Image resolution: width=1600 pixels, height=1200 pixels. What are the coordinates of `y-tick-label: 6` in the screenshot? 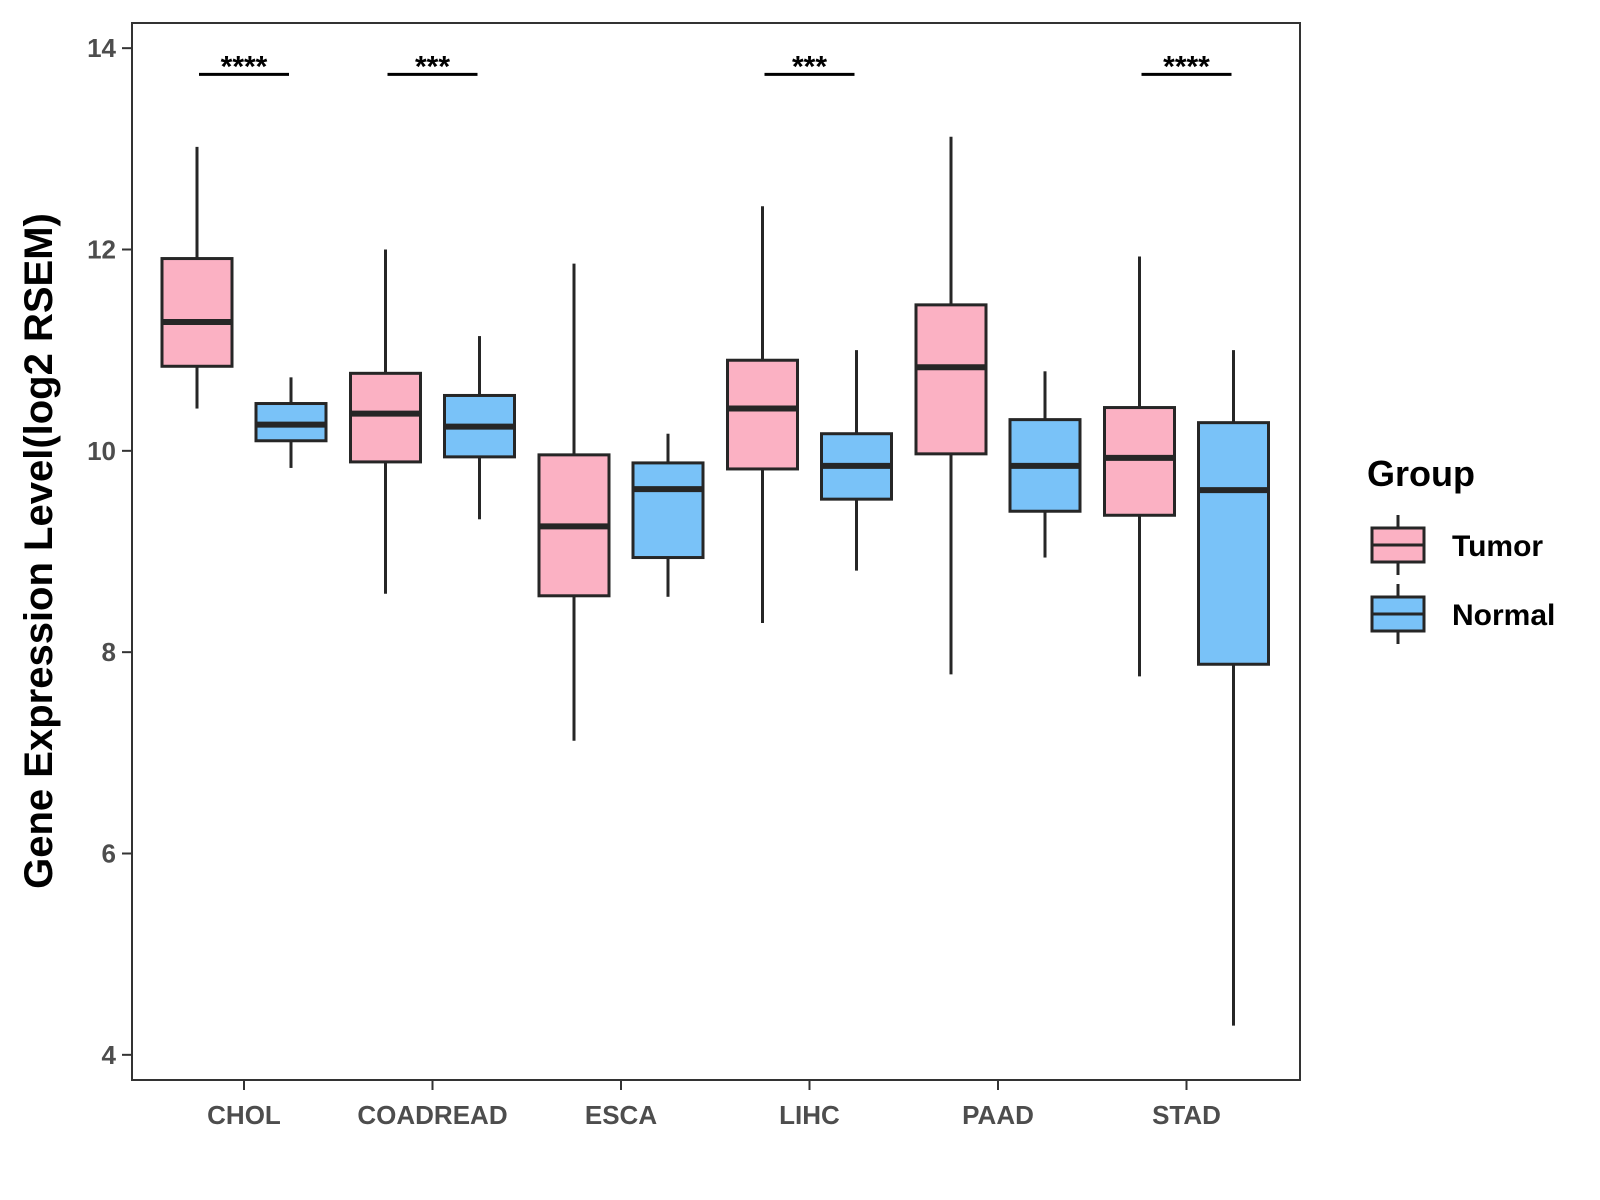 It's located at (109, 854).